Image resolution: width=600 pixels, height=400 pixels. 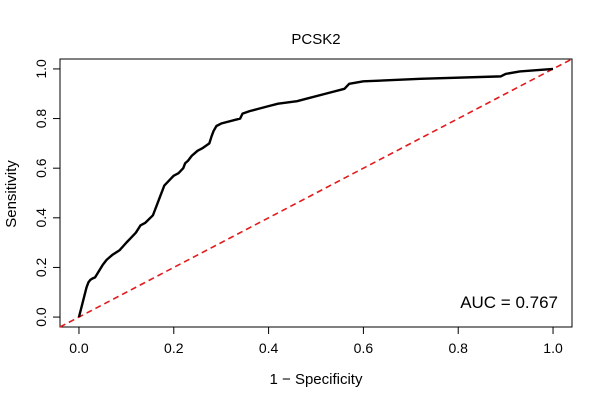 What do you see at coordinates (41, 168) in the screenshot?
I see `y-tick-label: 0.6` at bounding box center [41, 168].